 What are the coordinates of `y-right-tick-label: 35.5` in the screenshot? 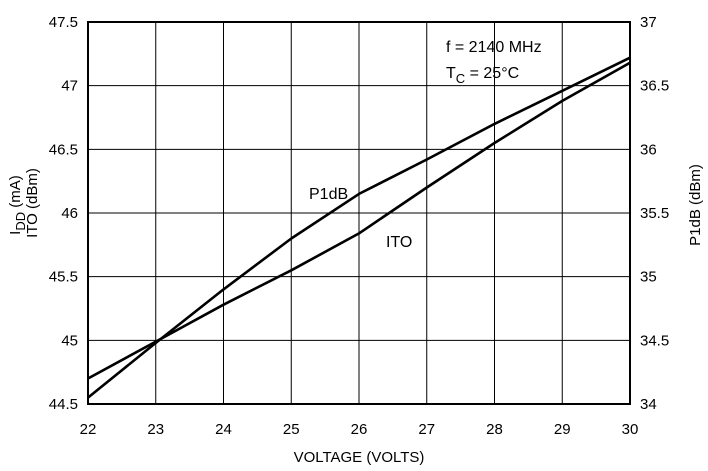 It's located at (654, 213).